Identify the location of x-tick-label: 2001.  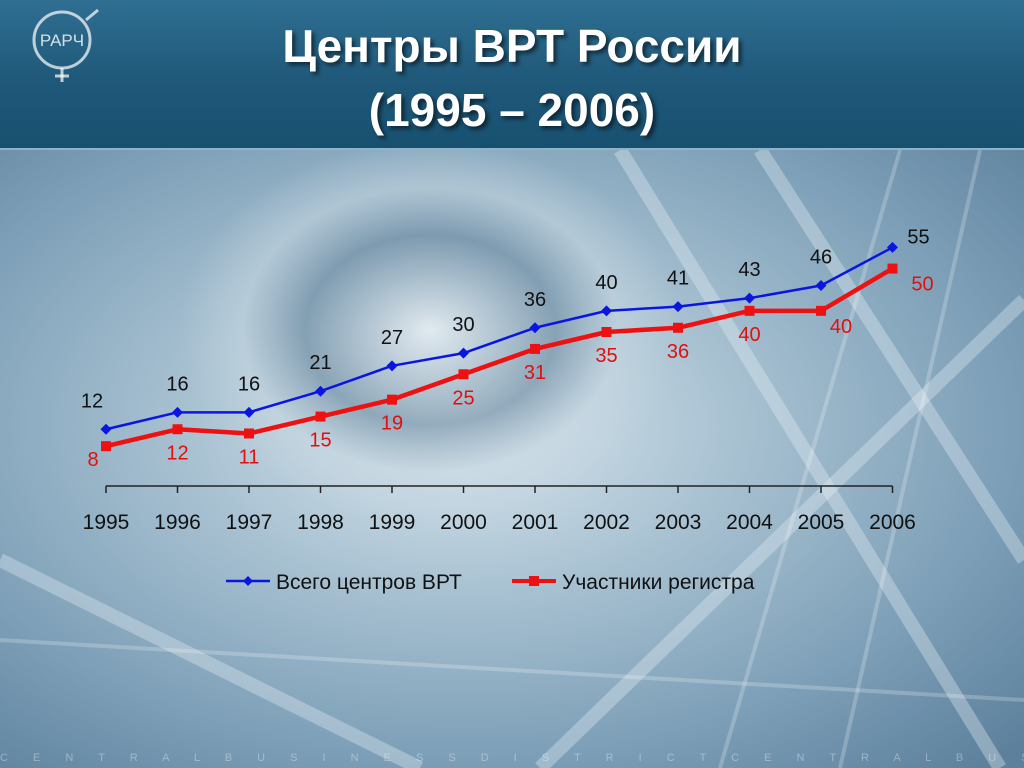
(535, 522).